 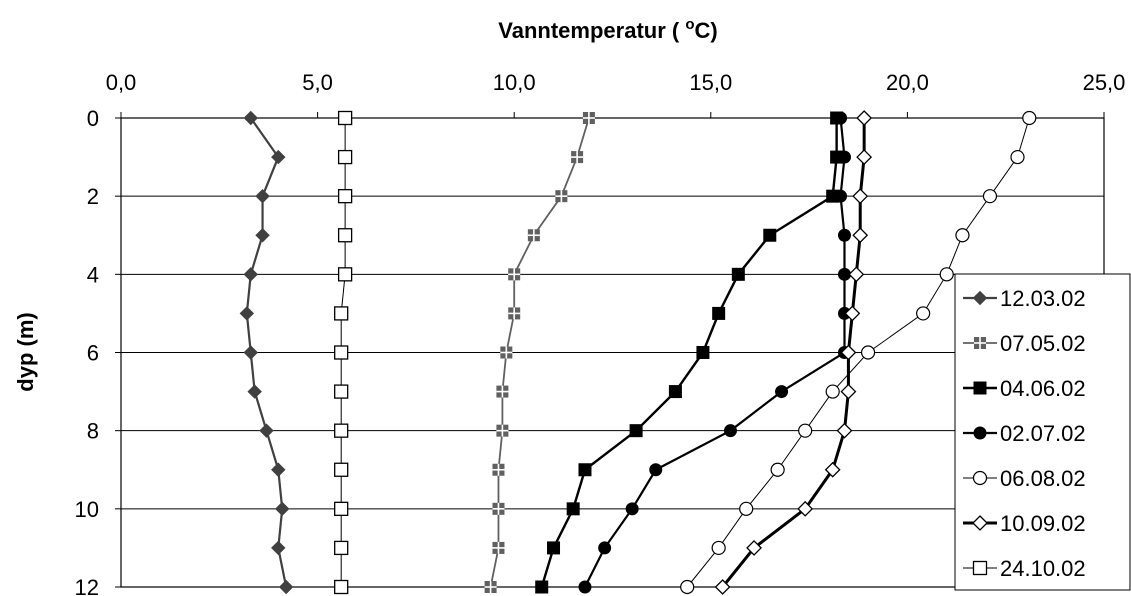 I want to click on x-tick-label: 25,0, so click(x=1104, y=82).